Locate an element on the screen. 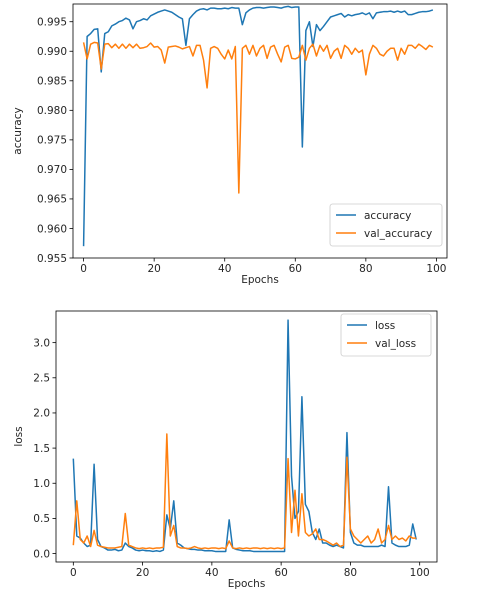  loss-x-tick-label: 40 is located at coordinates (211, 573).